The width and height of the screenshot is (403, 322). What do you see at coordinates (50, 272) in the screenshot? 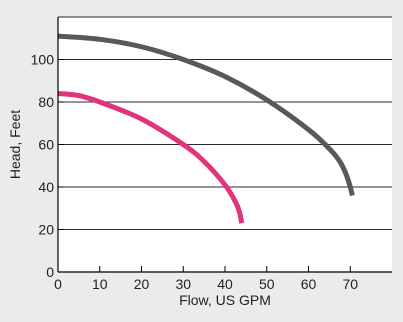
I see `y-tick-label: 0` at bounding box center [50, 272].